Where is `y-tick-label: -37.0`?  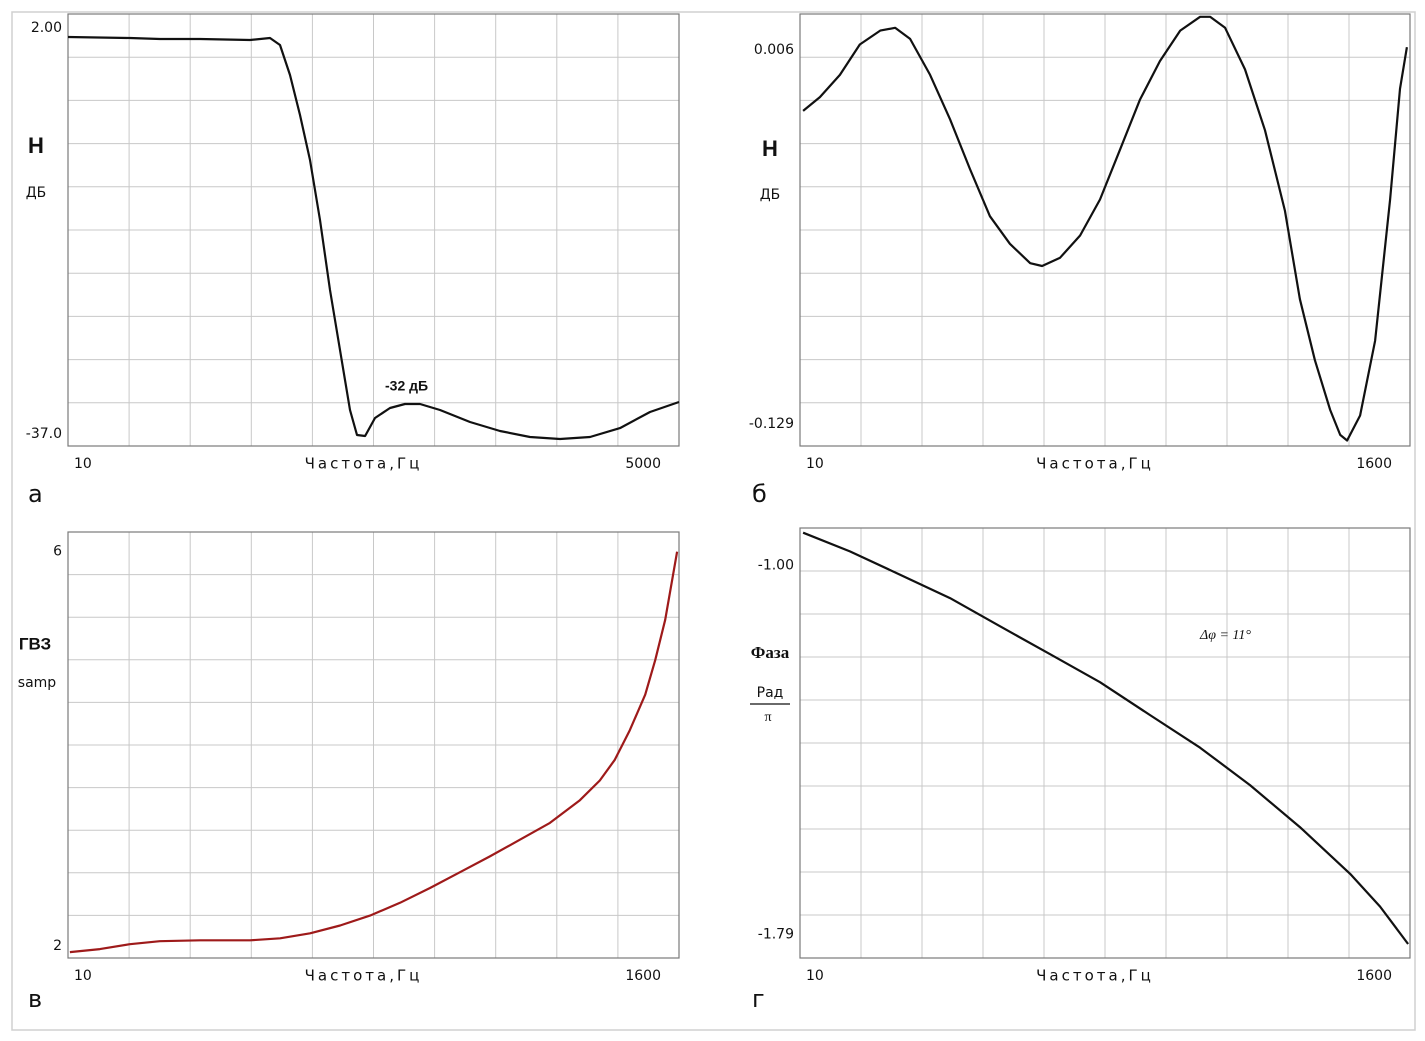
y-tick-label: -37.0 is located at coordinates (44, 434).